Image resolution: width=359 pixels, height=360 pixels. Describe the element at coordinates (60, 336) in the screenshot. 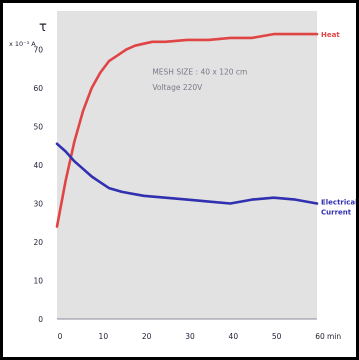

I see `x-tick-label: 0` at that location.